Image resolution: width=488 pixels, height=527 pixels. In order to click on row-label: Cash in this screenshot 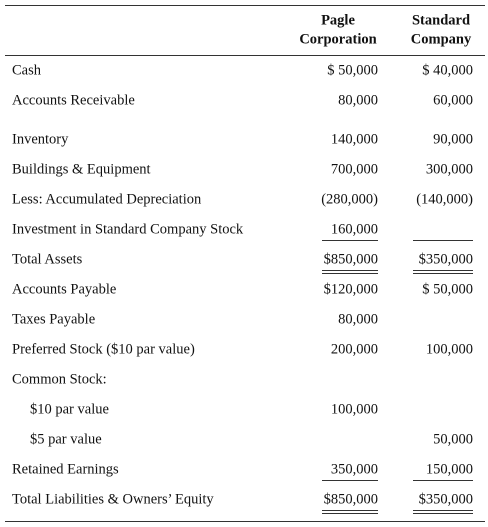, I will do `click(27, 70)`.